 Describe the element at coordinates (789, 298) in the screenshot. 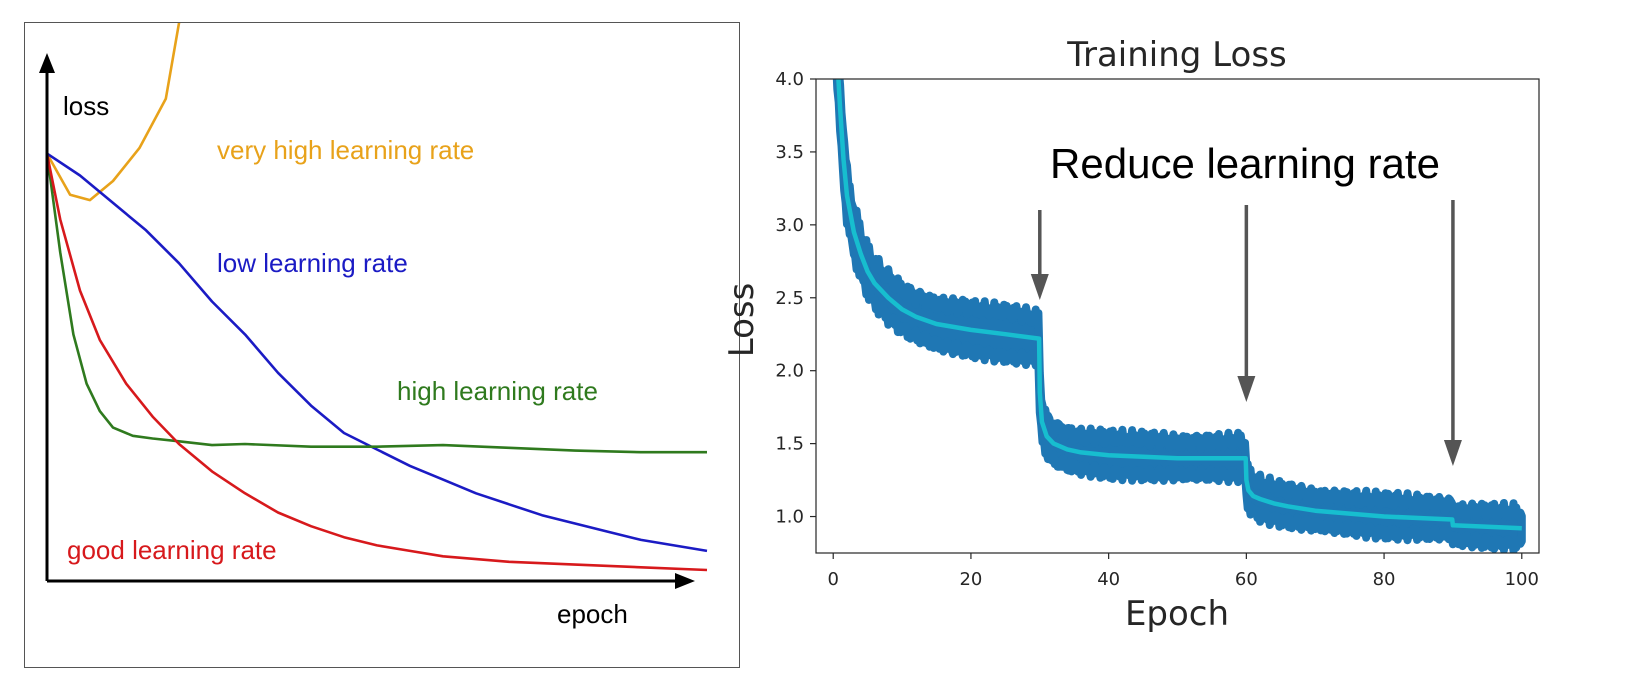

I see `y-tick-label: 2.5` at that location.